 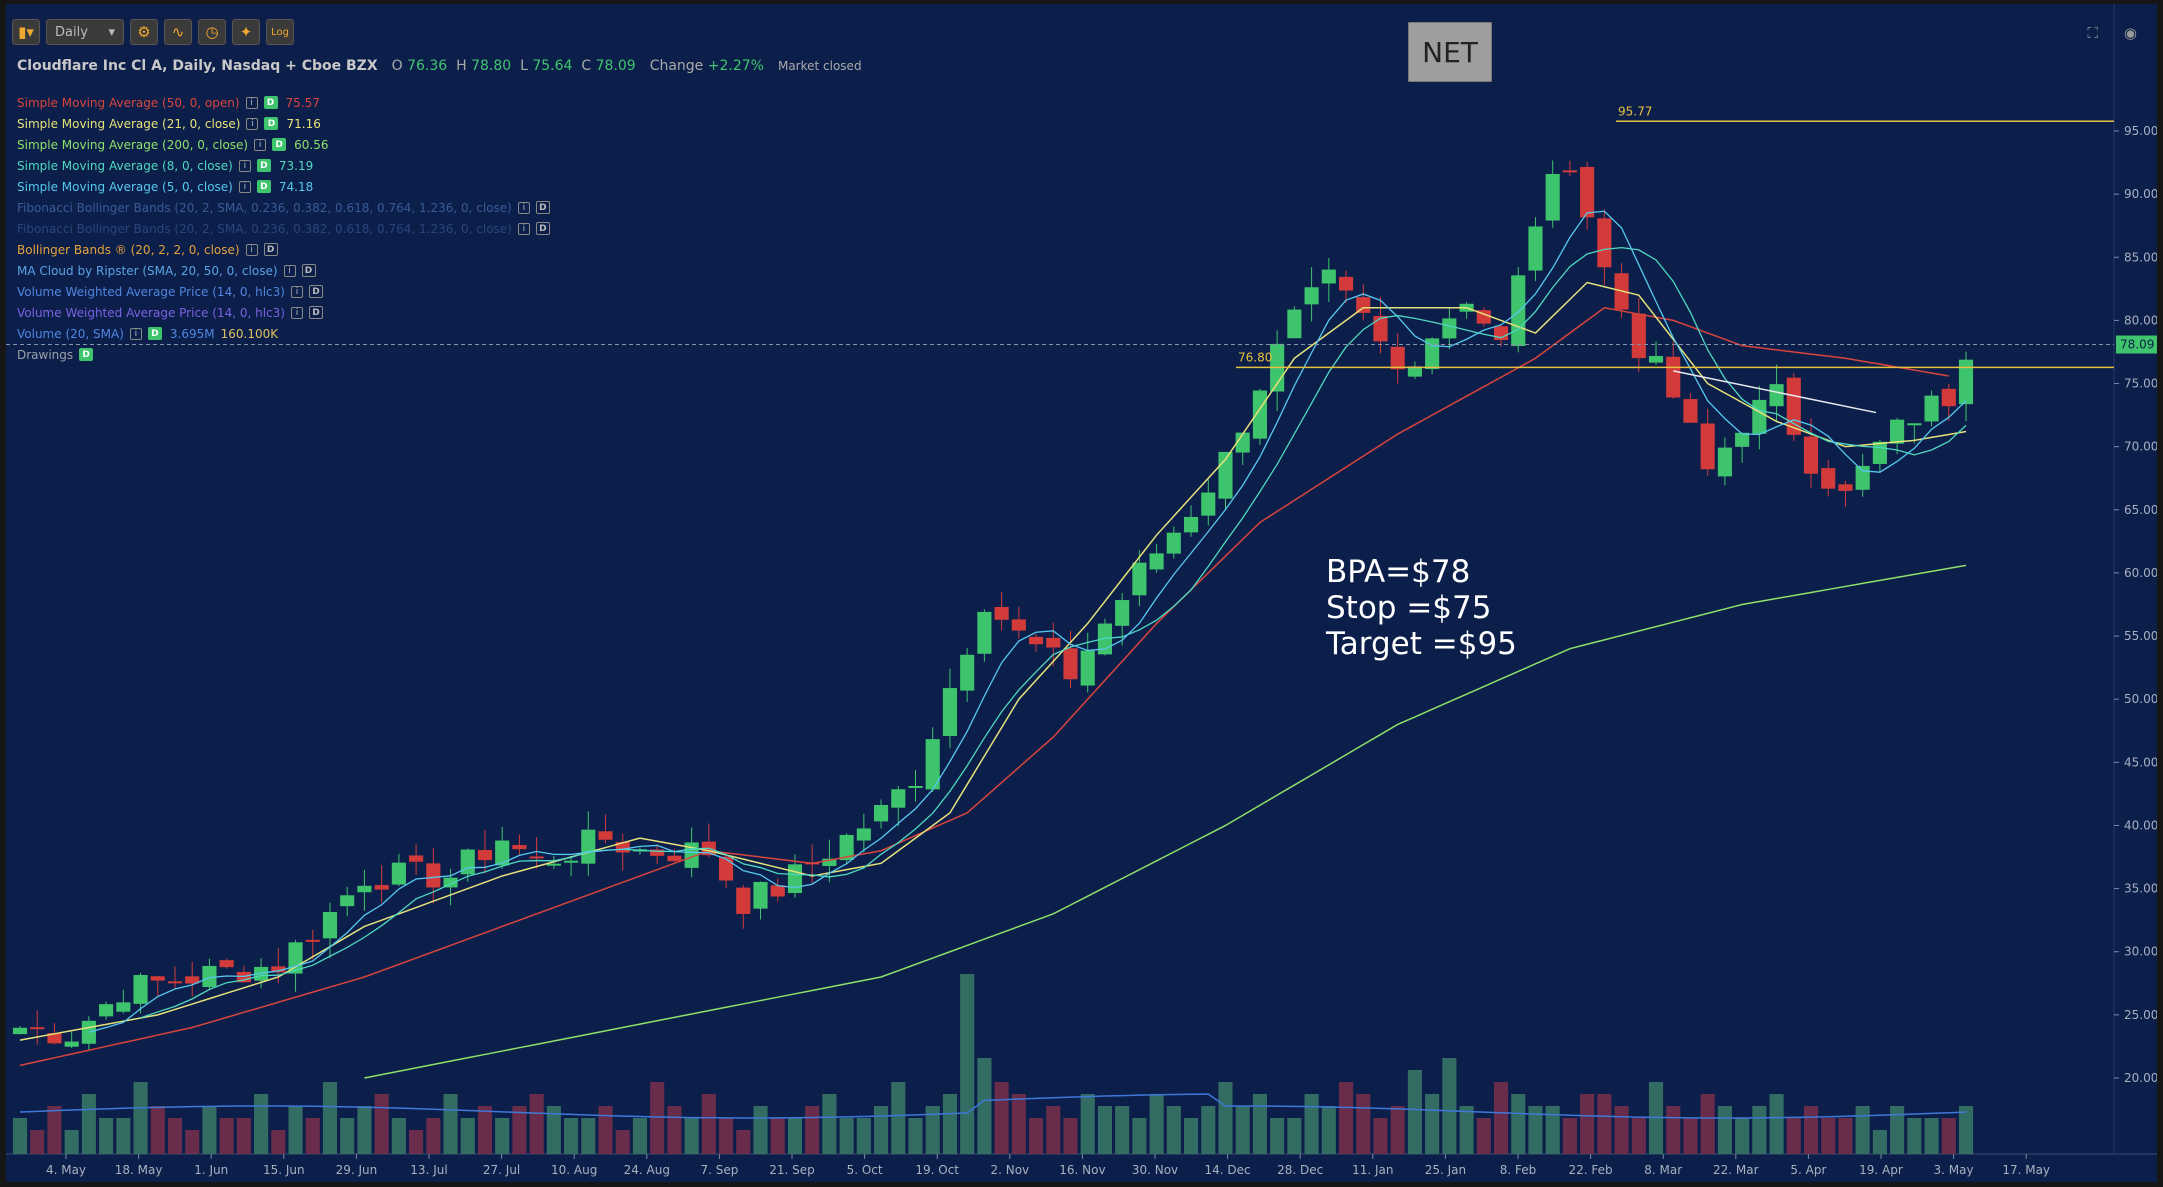 I want to click on drawing-tool-icon: ✦, so click(x=246, y=32).